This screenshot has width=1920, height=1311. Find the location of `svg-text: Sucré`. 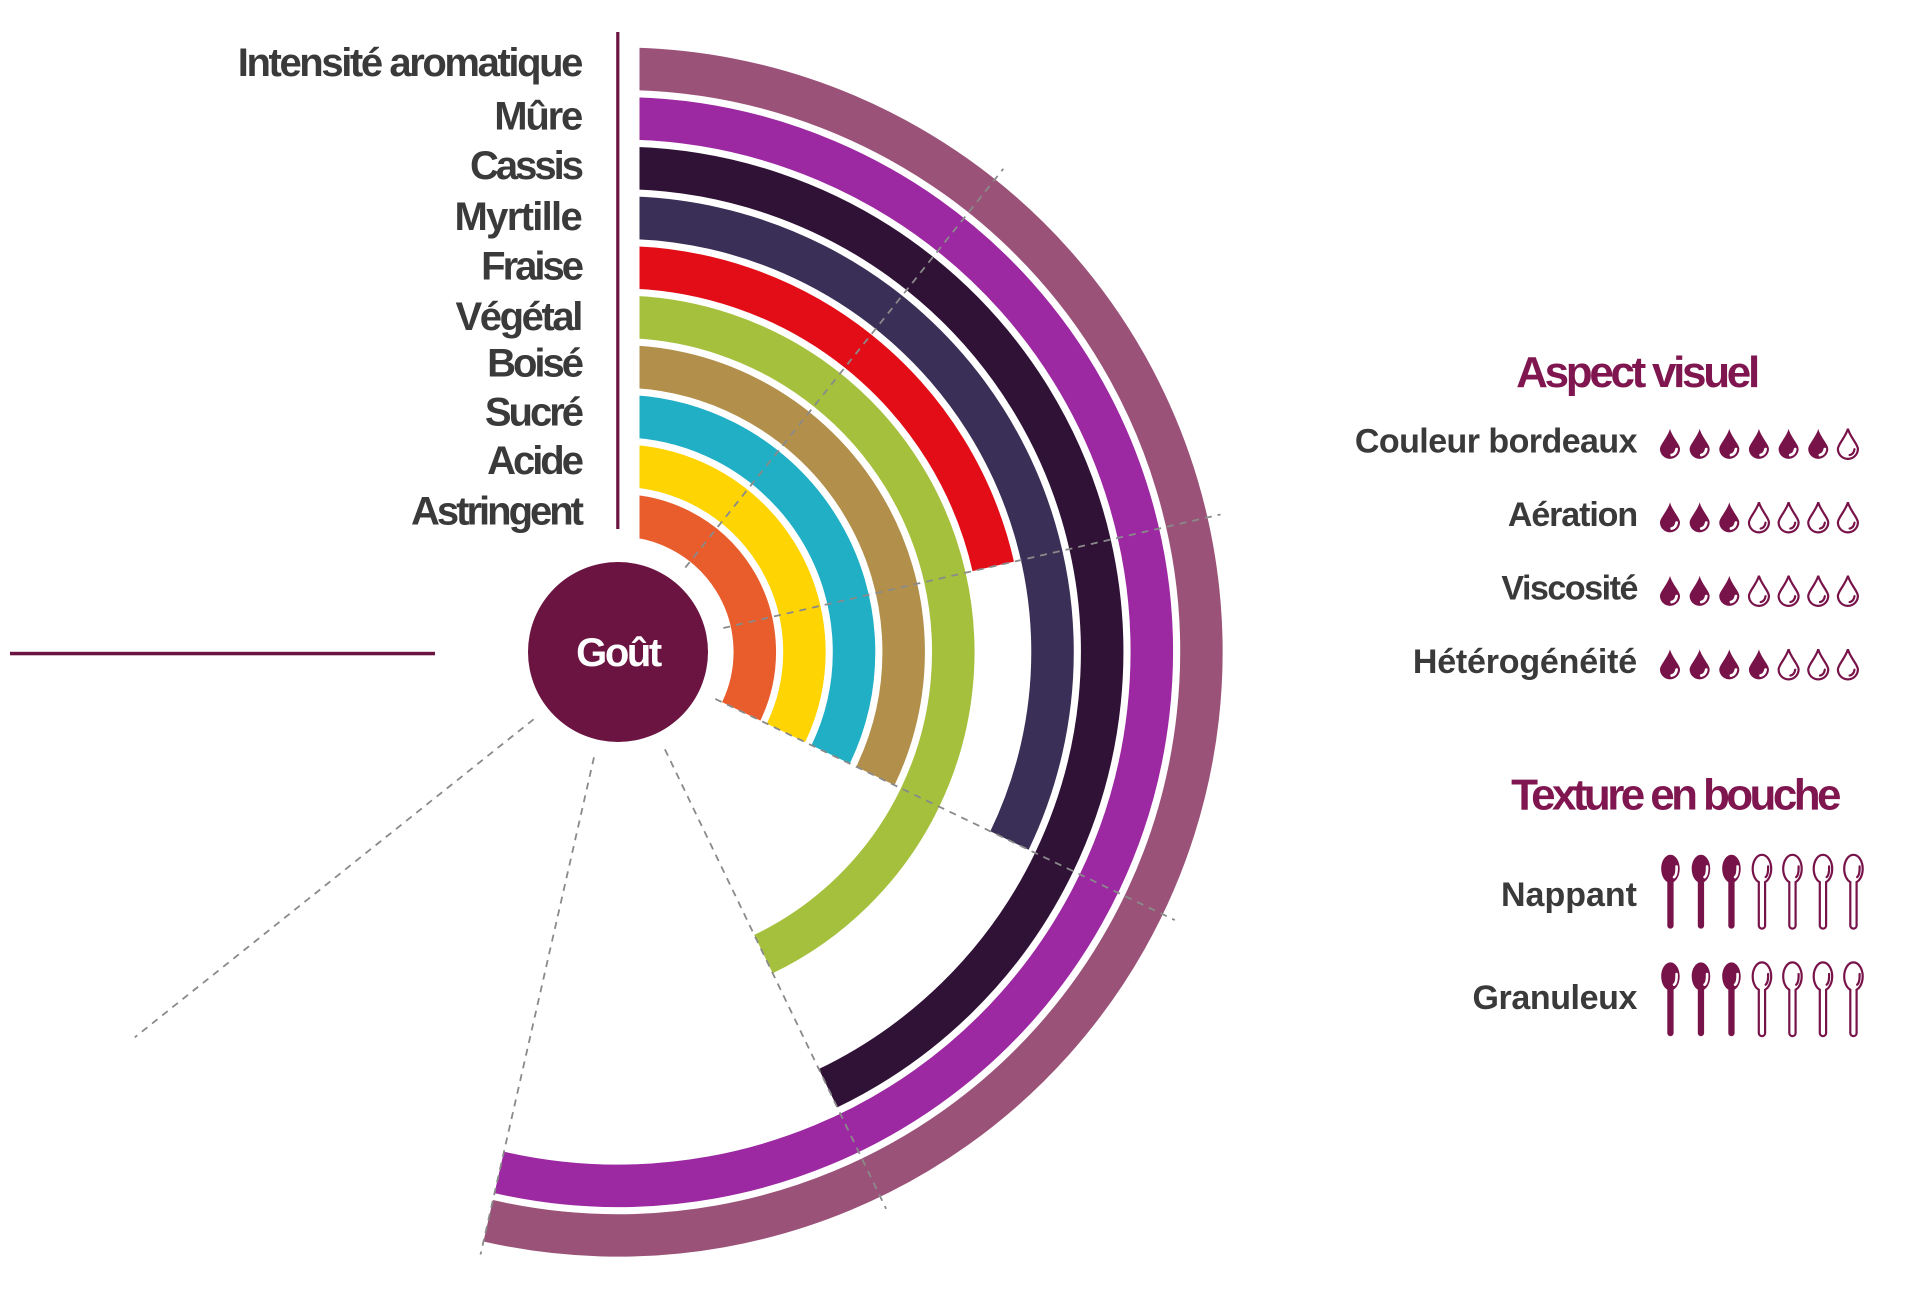

svg-text: Sucré is located at coordinates (534, 412).